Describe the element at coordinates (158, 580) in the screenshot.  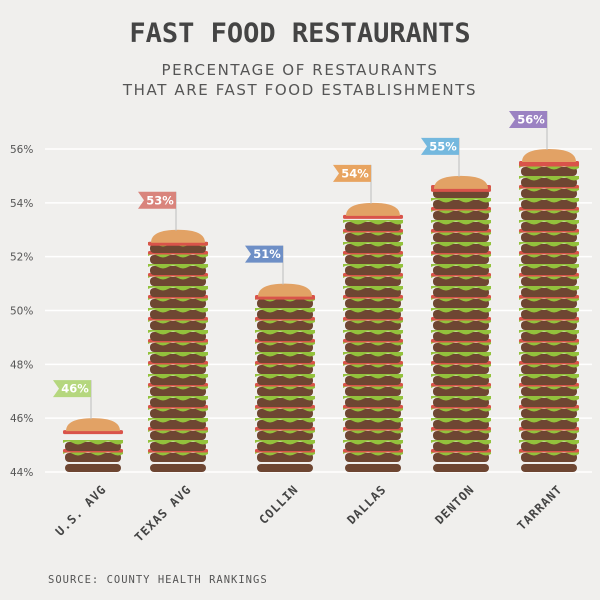
I see `source-note: SOURCE: COUNTY HEALTH RANKINGS` at that location.